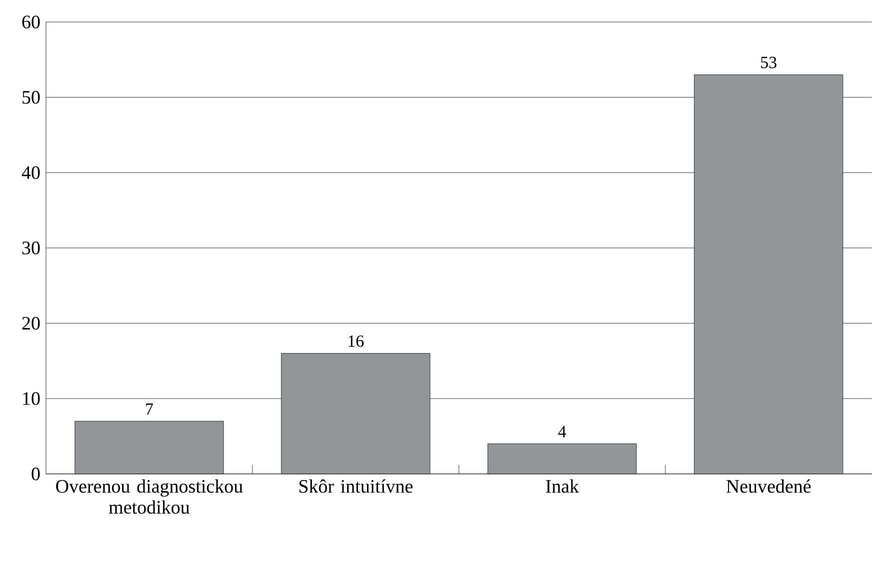 This screenshot has height=568, width=872. I want to click on data-label: 53, so click(768, 62).